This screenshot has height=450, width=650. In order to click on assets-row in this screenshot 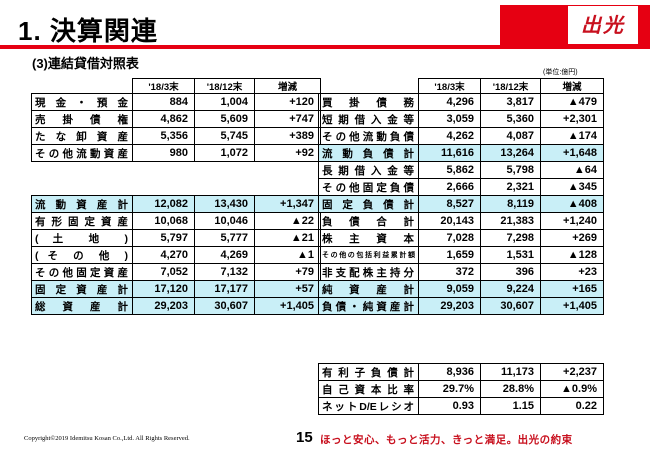, I will do `click(176, 170)`.